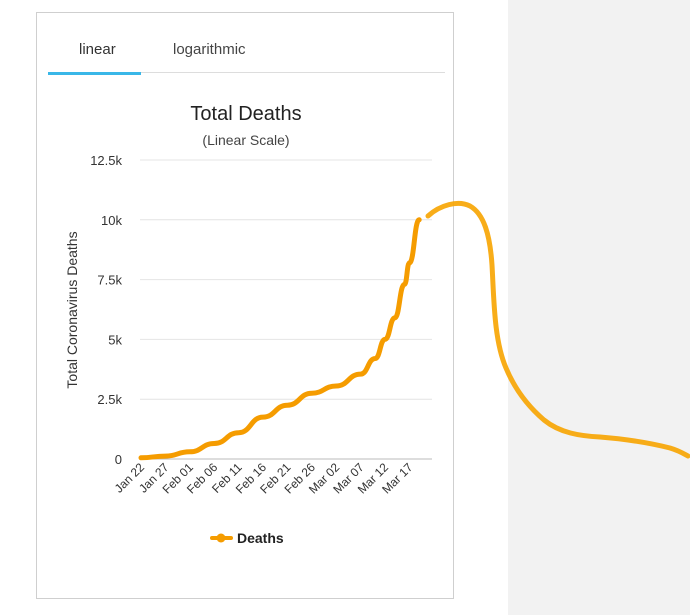  I want to click on active-tab-indicator, so click(94, 73).